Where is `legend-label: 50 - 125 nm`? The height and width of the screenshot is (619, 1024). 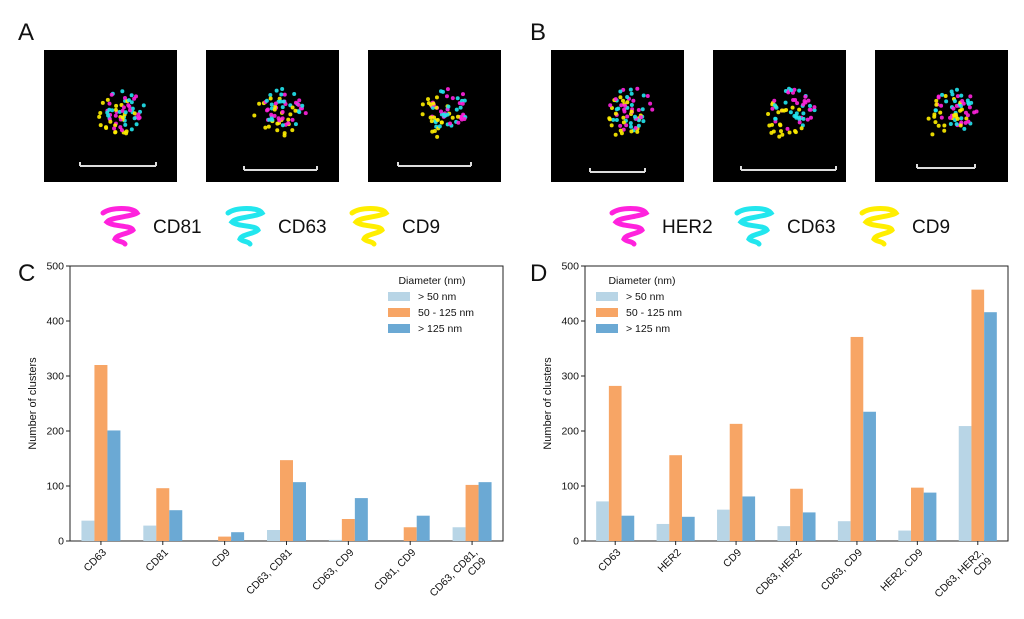
legend-label: 50 - 125 nm is located at coordinates (446, 313).